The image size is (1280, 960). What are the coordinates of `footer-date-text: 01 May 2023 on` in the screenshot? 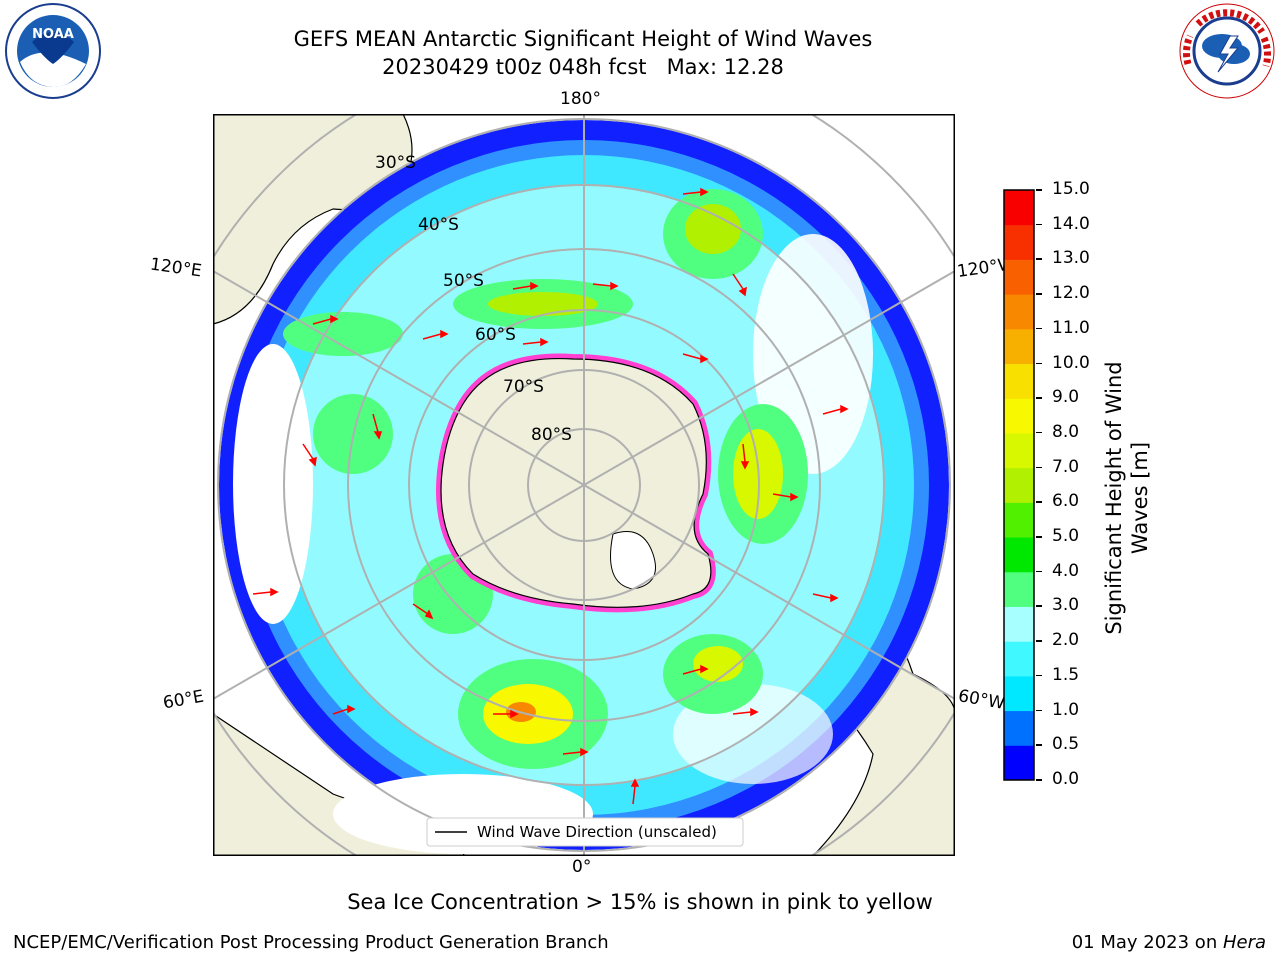 It's located at (1147, 942).